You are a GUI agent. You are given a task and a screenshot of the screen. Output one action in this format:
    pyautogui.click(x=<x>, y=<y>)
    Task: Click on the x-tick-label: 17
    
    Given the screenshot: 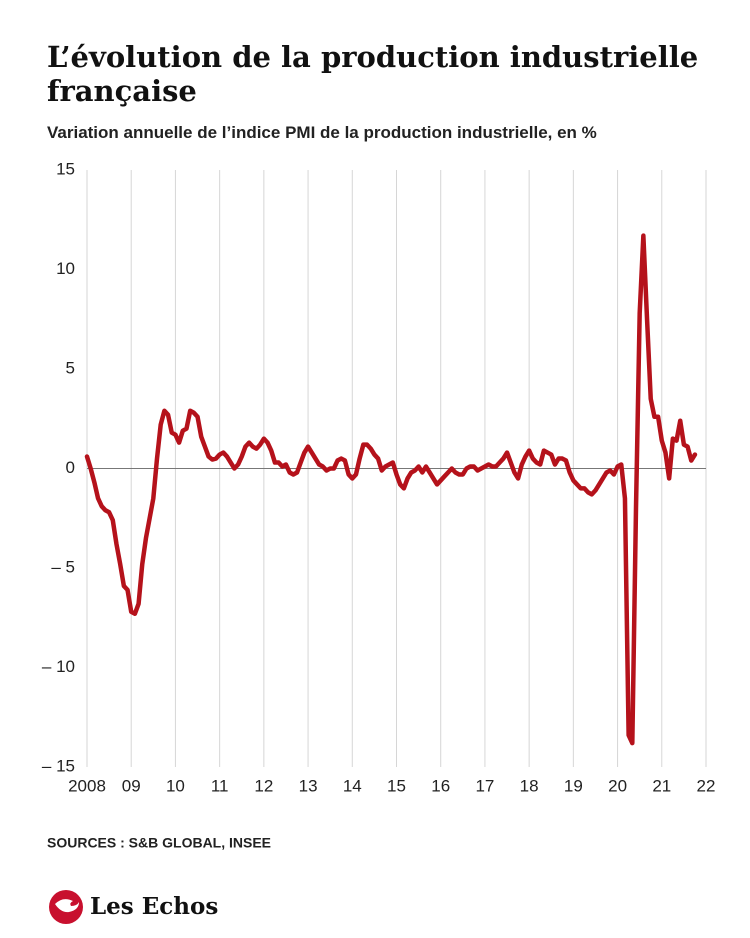 What is the action you would take?
    pyautogui.click(x=484, y=785)
    